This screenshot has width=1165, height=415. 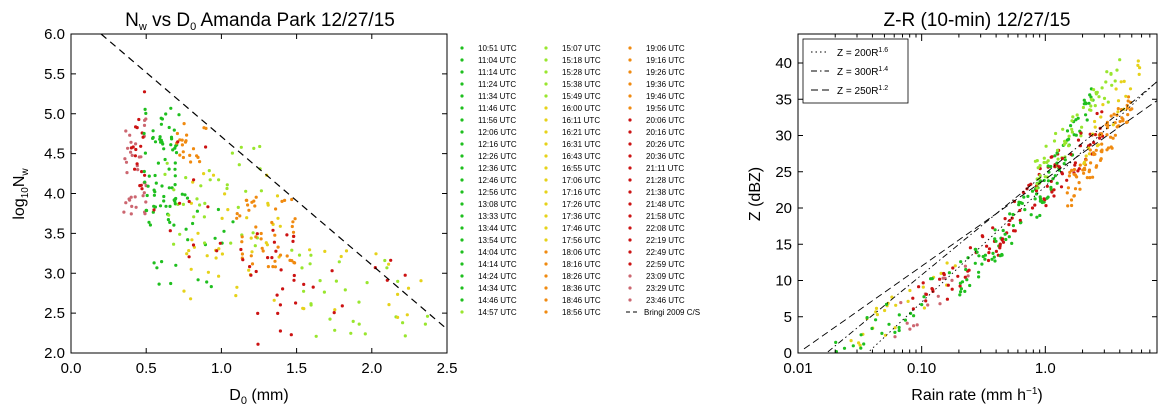 I want to click on right-xtick-label: 1.0, so click(x=1045, y=368).